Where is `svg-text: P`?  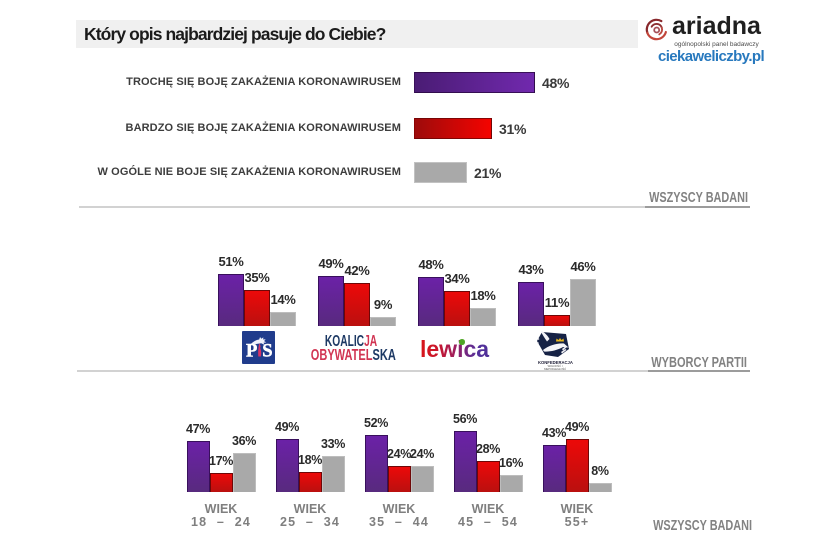
svg-text: P is located at coordinates (251, 352).